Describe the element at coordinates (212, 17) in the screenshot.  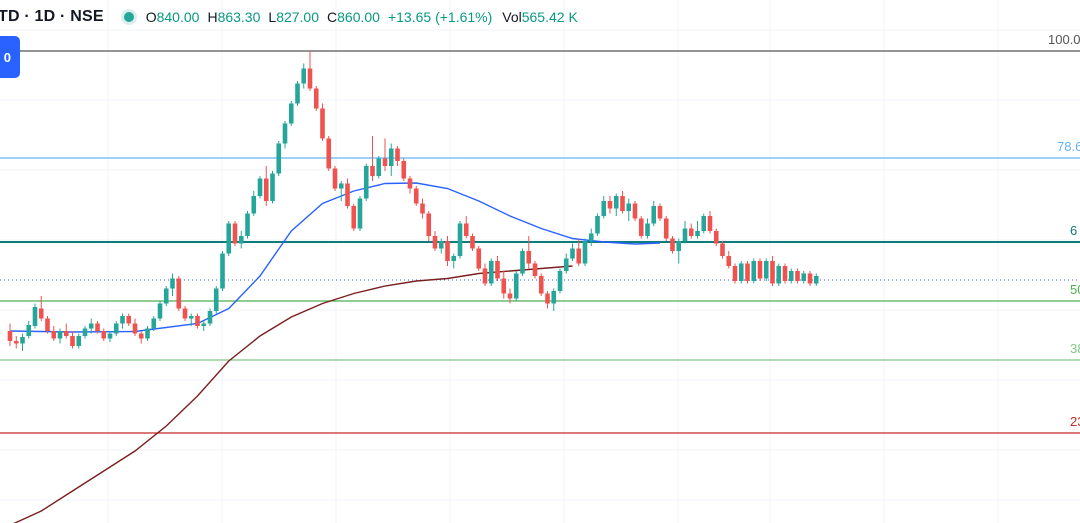
I see `high-key: H` at that location.